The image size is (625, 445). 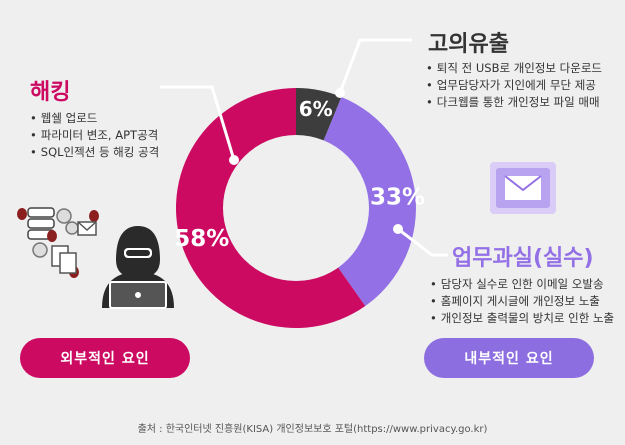 I want to click on value-label-hacking: 58%, so click(x=201, y=239).